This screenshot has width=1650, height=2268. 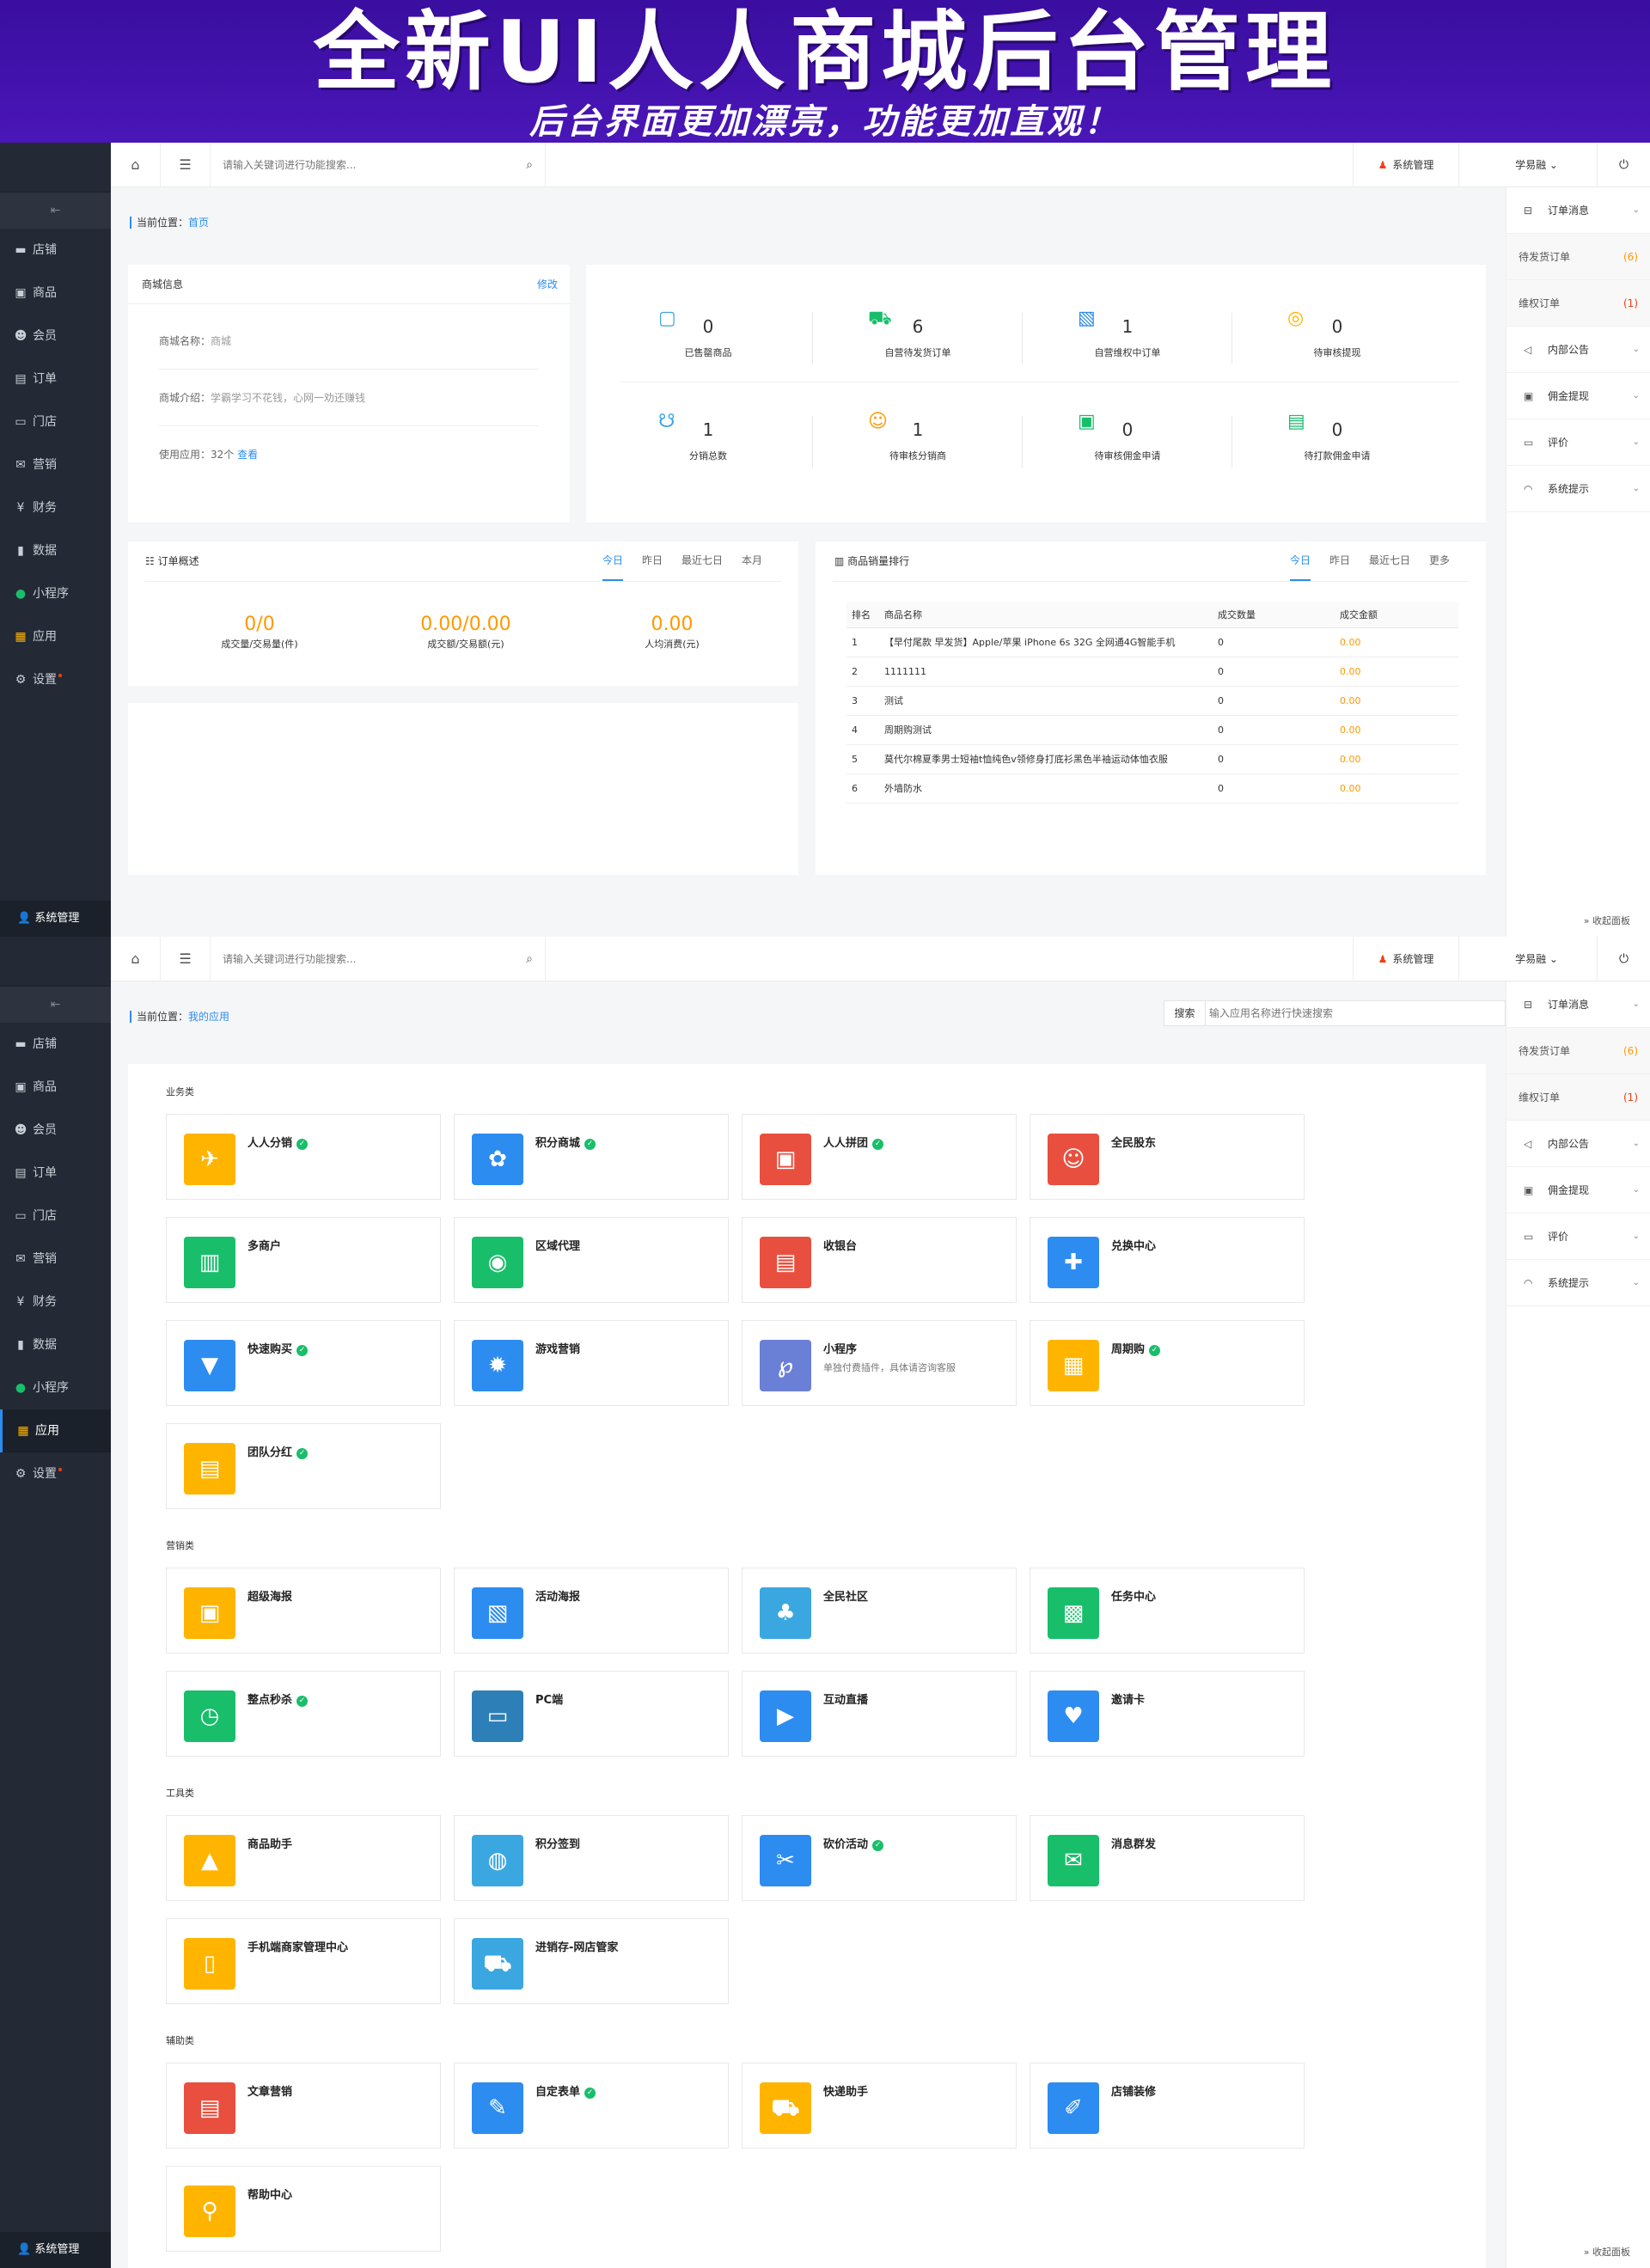 What do you see at coordinates (879, 1260) in the screenshot?
I see `app-card: ▤ 收银台` at bounding box center [879, 1260].